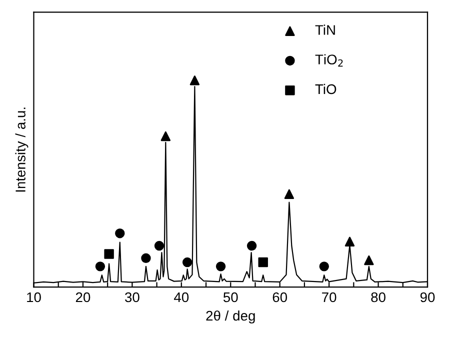  Describe the element at coordinates (280, 297) in the screenshot. I see `x-tick-label: 60` at that location.